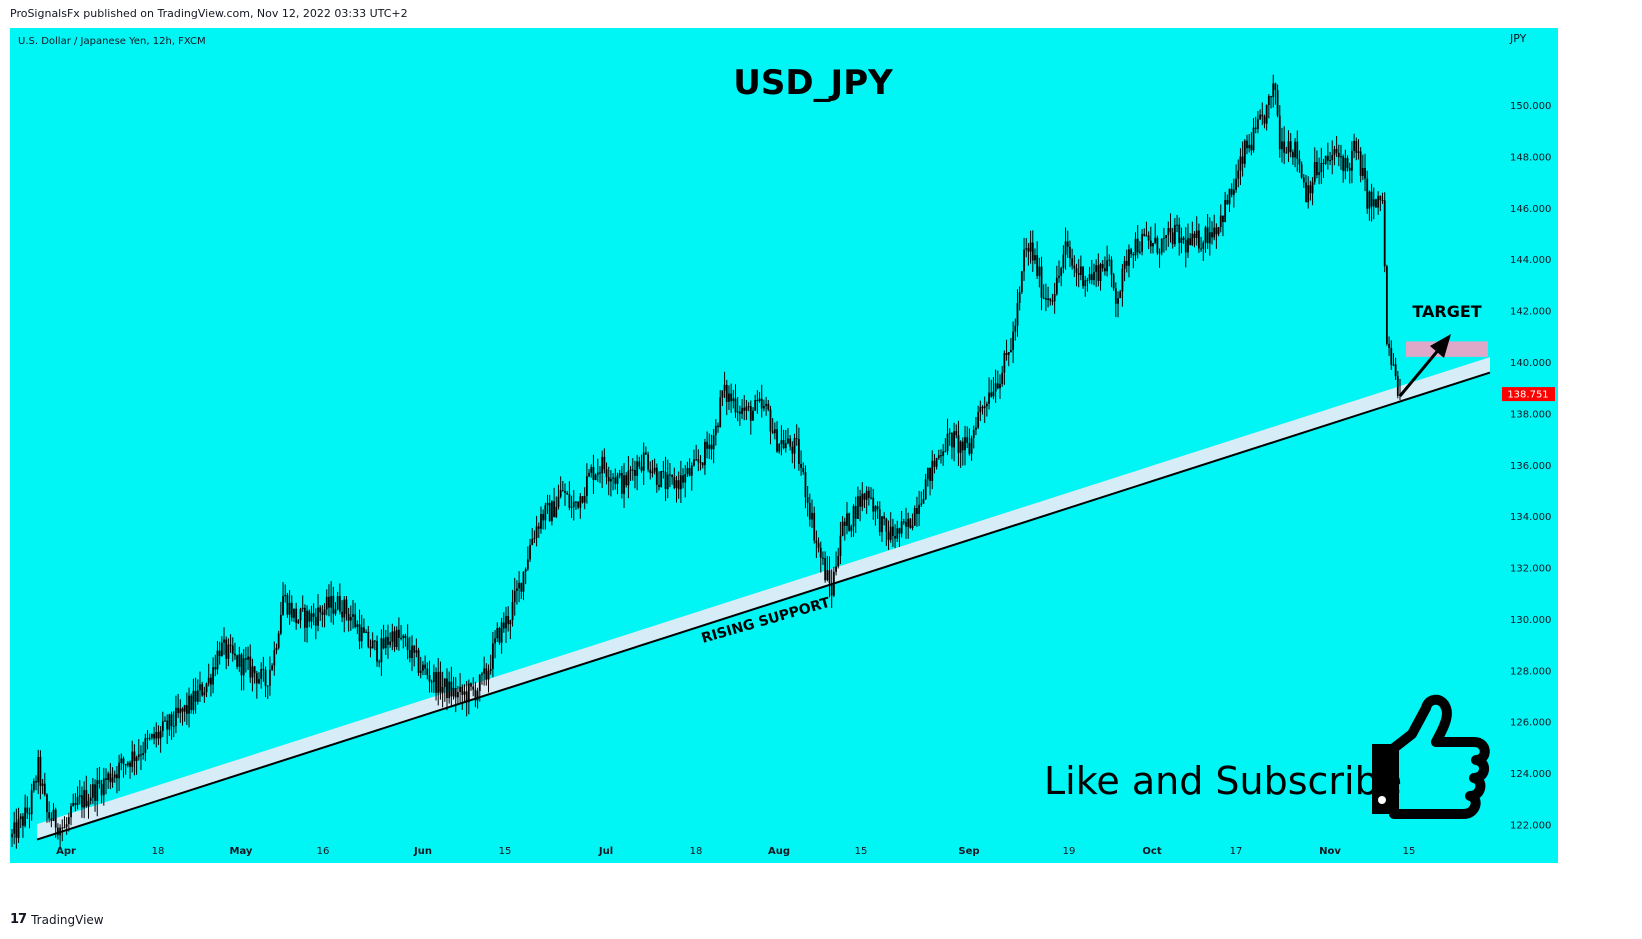 The width and height of the screenshot is (1642, 939). I want to click on y-tick-label: 134.000, so click(1530, 517).